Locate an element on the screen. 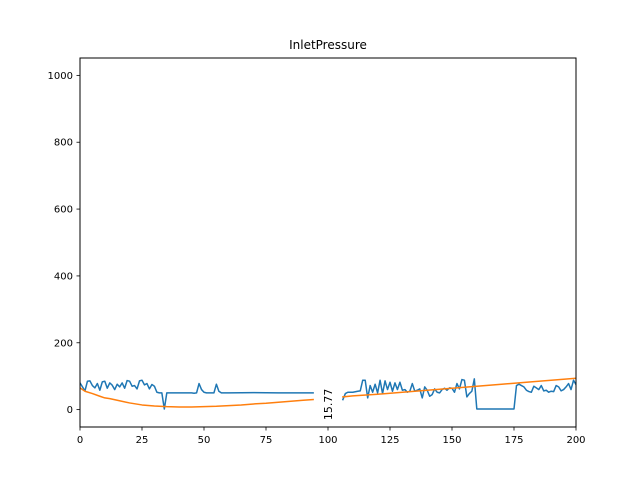 The image size is (640, 480). x-tick-label: 75 is located at coordinates (266, 440).